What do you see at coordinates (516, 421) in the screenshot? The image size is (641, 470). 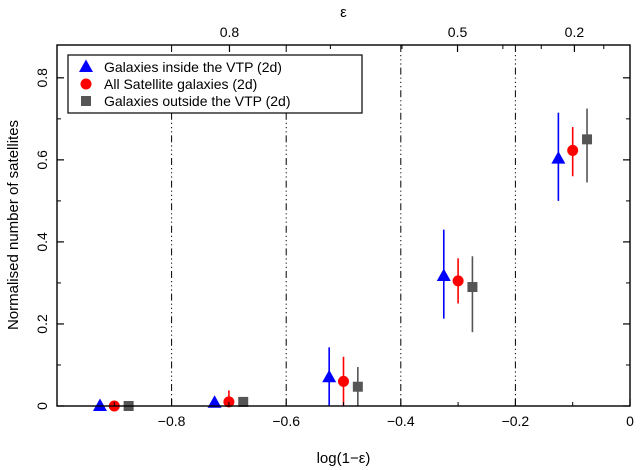 I see `x-tick-label: −0.2` at bounding box center [516, 421].